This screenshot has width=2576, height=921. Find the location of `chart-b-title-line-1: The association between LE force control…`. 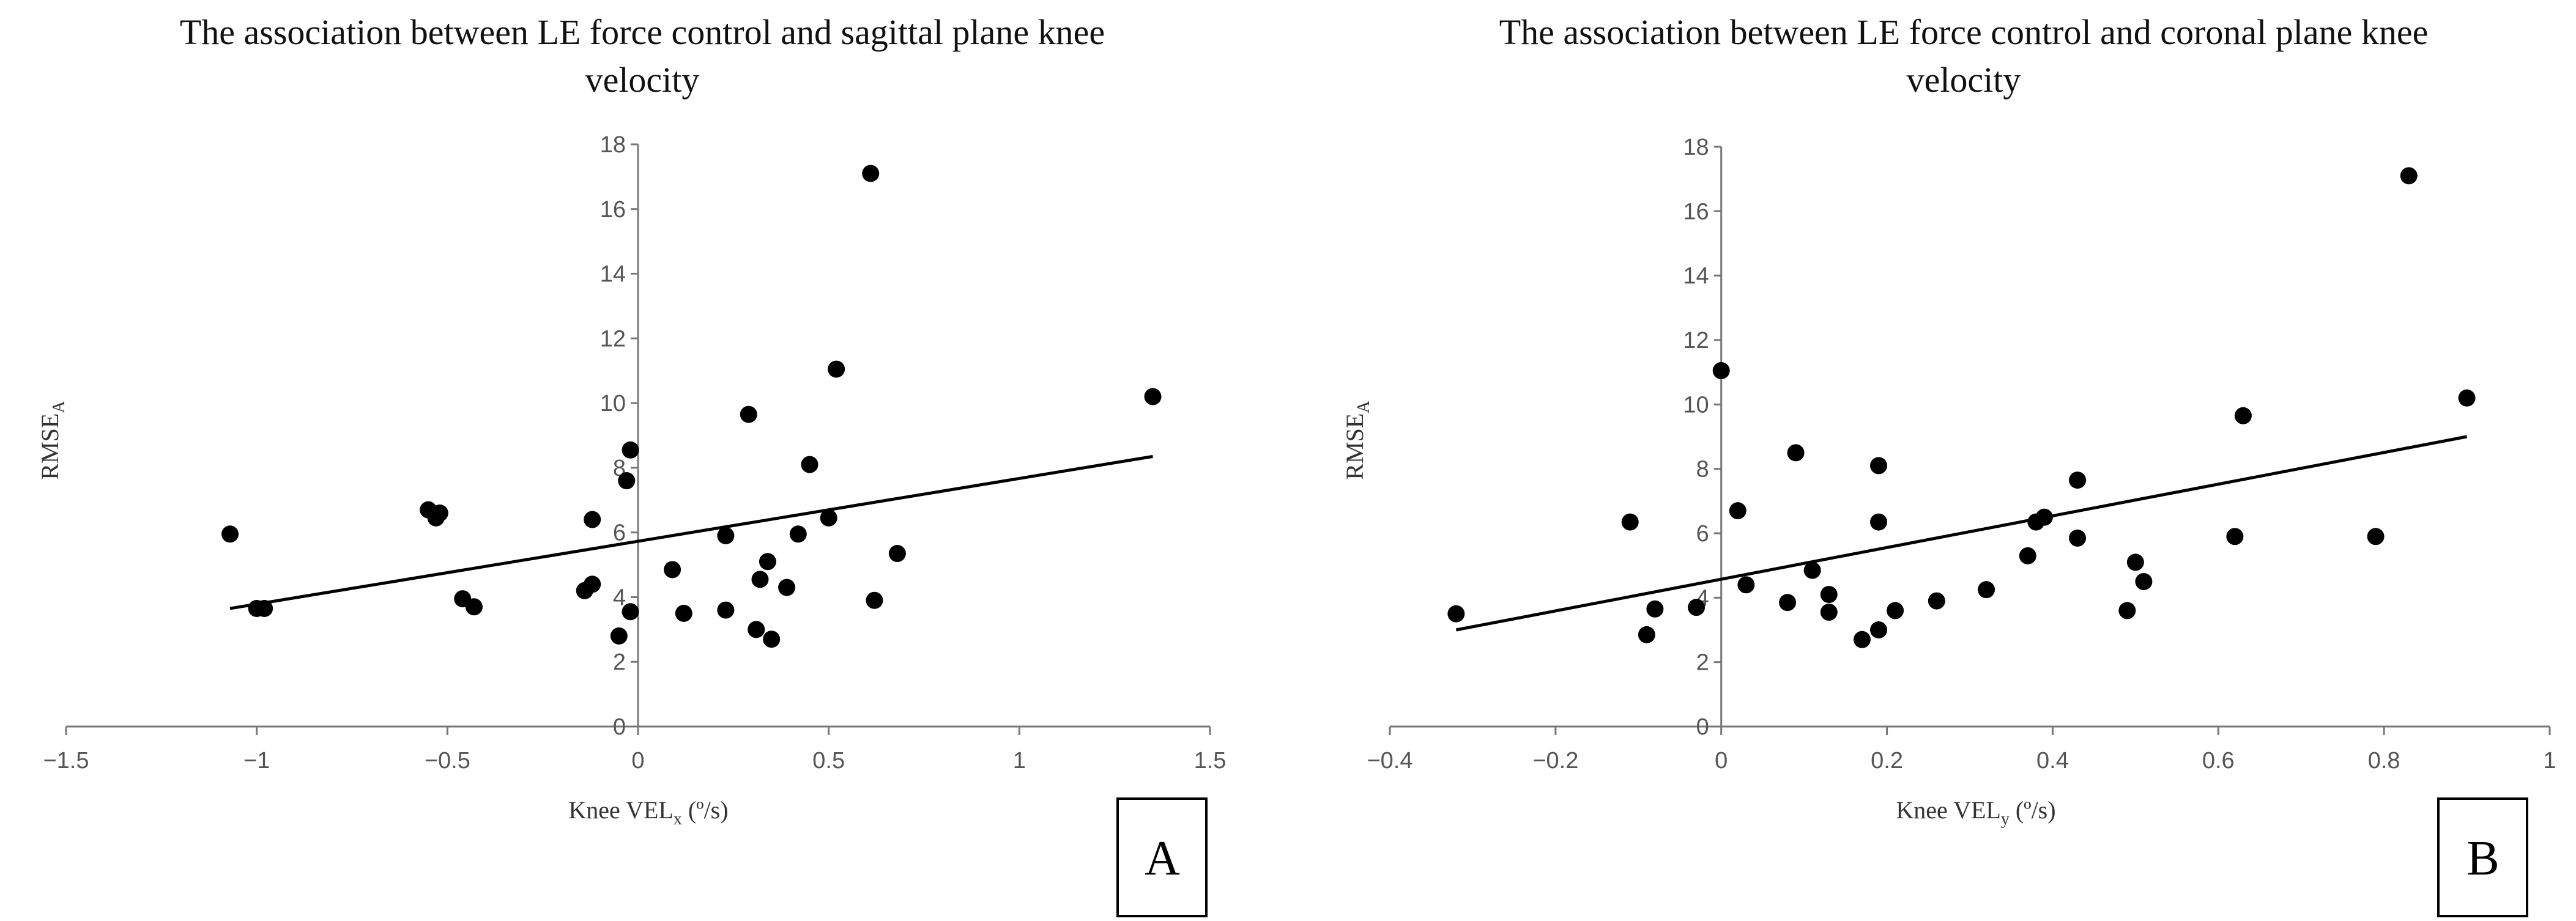

chart-b-title-line-1: The association between LE force control… is located at coordinates (1964, 32).